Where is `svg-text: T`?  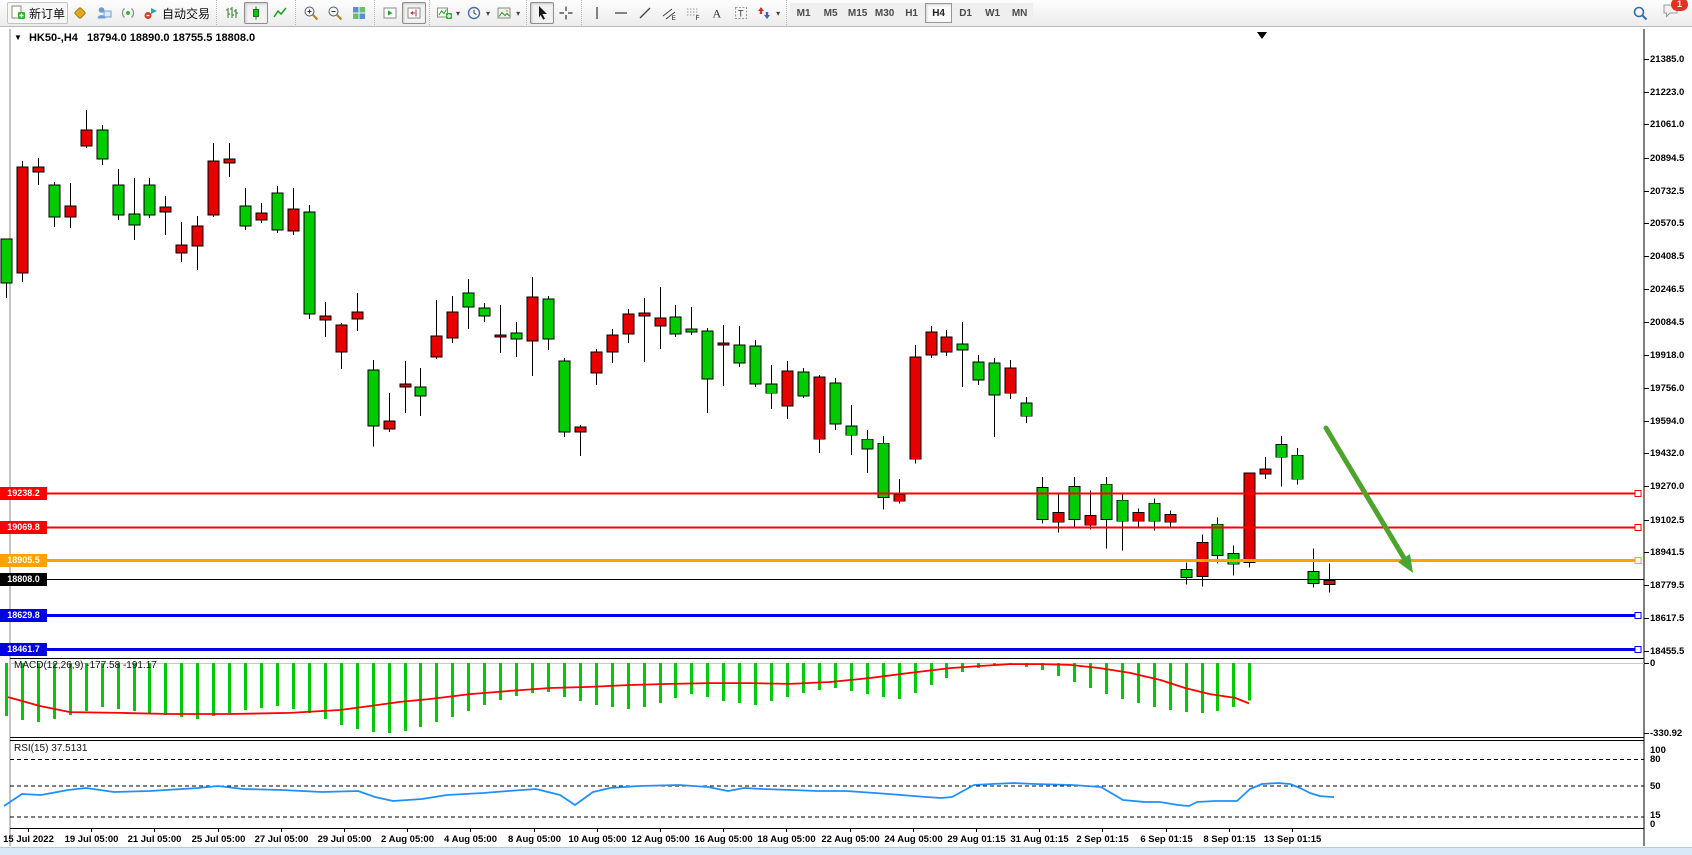 svg-text: T is located at coordinates (741, 14).